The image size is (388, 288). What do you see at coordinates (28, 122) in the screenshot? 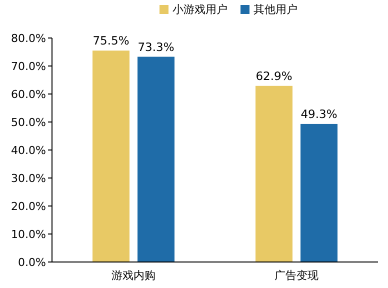
I see `y-tick-label: 50.0%` at bounding box center [28, 122].